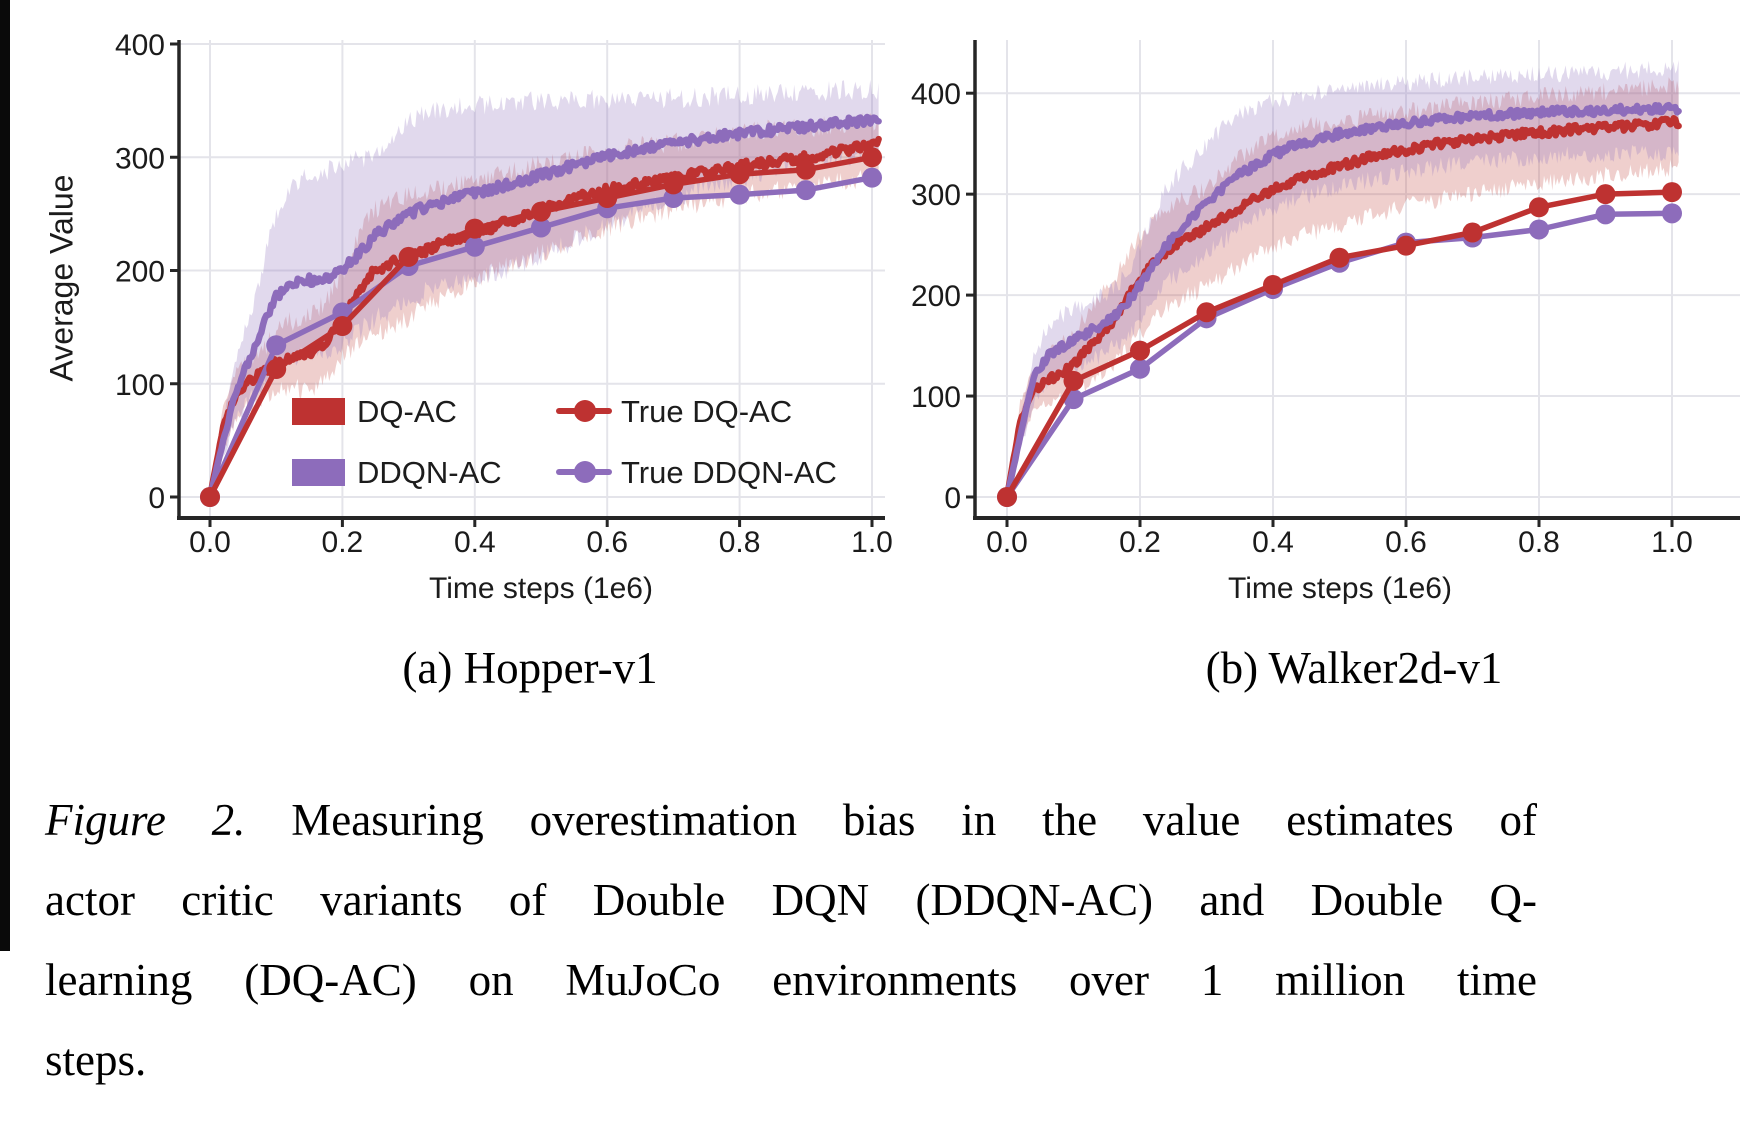  I want to click on x-axis-label-hopper: Time steps (1e6), so click(541, 588).